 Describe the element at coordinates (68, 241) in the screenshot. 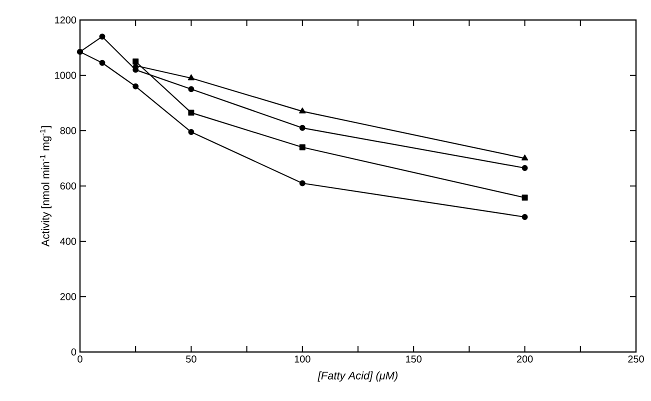

I see `y-tick-label: 400` at that location.